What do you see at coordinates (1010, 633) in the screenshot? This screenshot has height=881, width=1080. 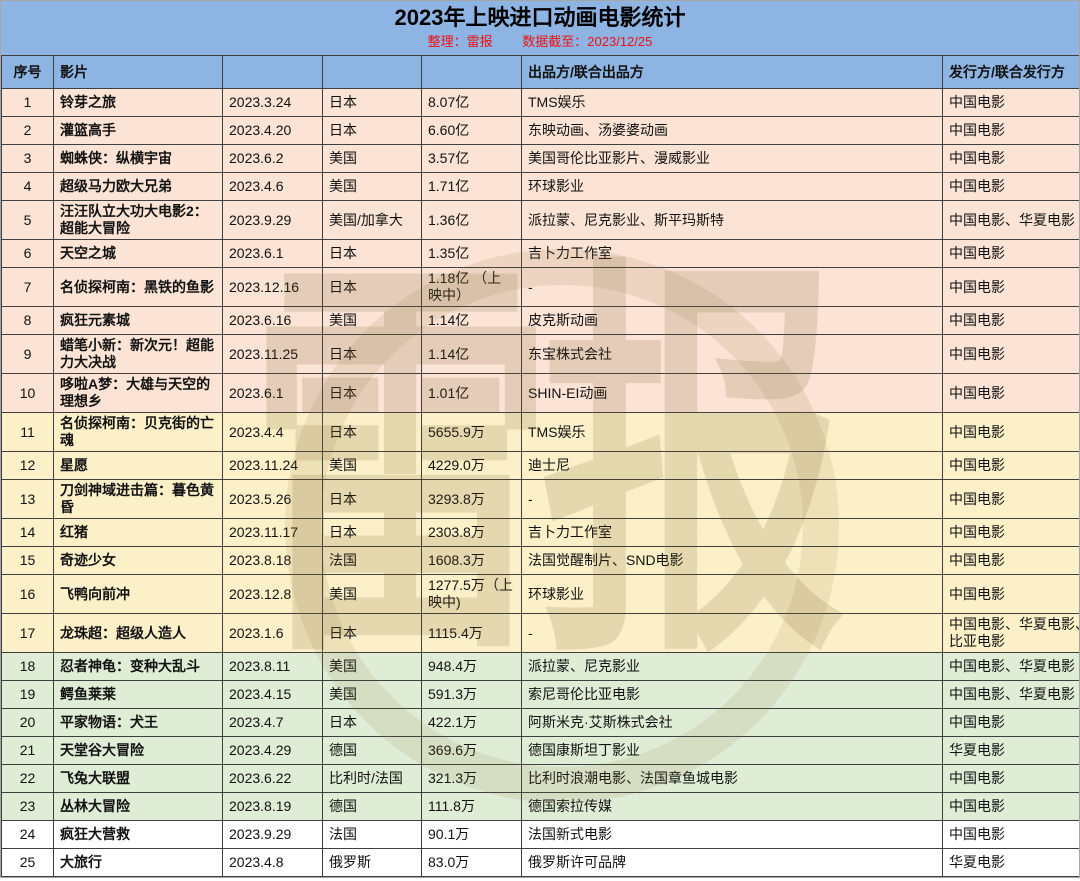 I see `distributor-cell: 中国电影、华夏电影、索尼哥伦比亚电影` at bounding box center [1010, 633].